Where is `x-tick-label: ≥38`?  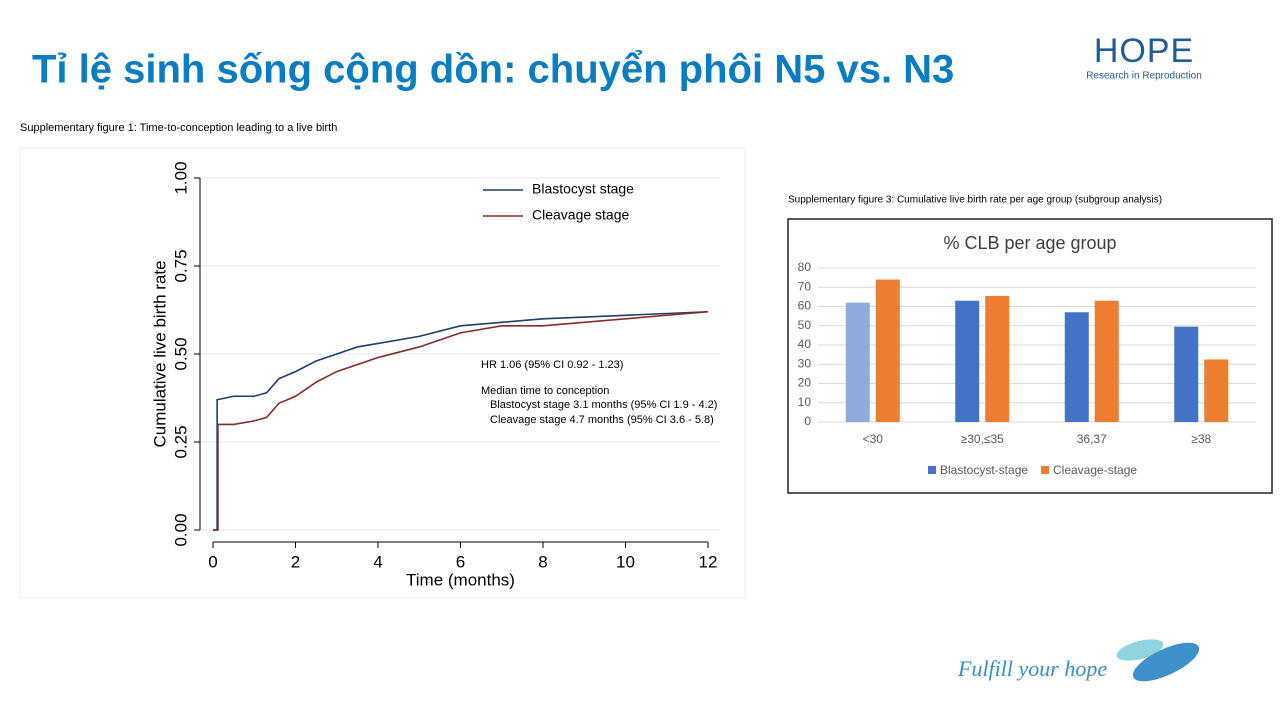
x-tick-label: ≥38 is located at coordinates (1201, 439).